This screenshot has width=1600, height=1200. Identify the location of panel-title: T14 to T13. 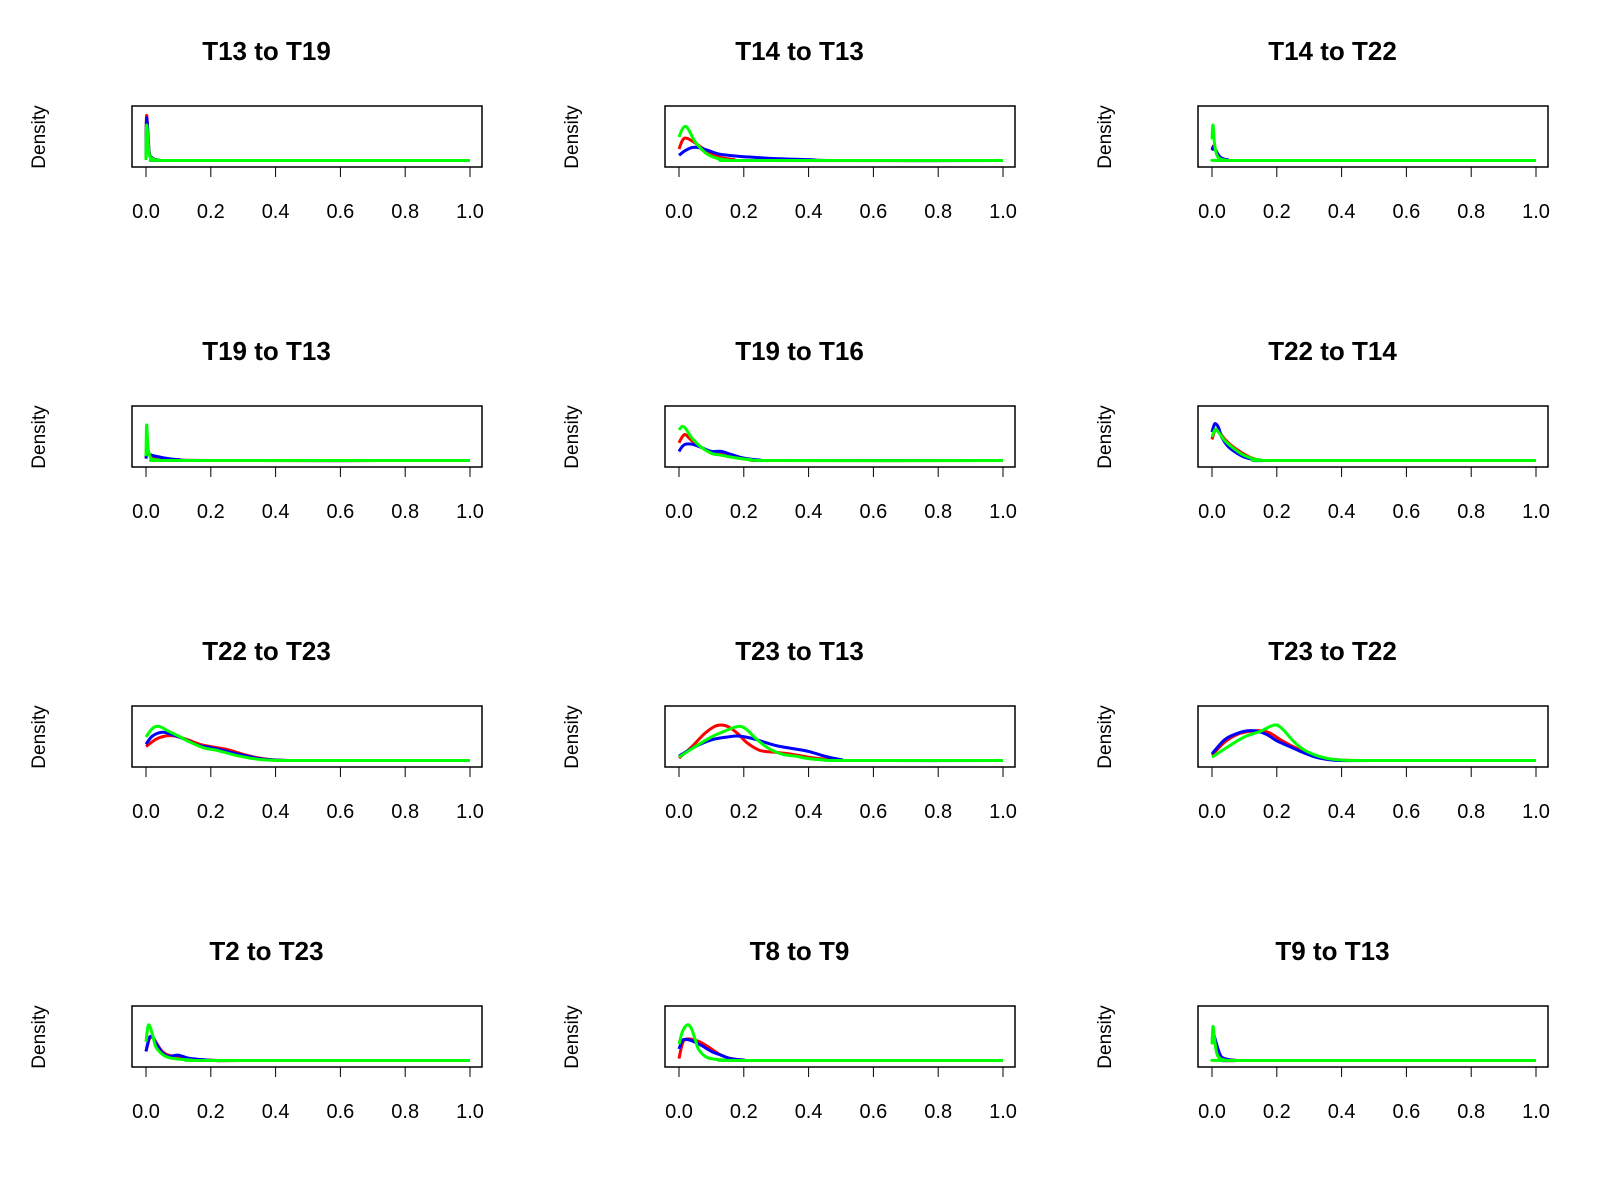
(799, 51).